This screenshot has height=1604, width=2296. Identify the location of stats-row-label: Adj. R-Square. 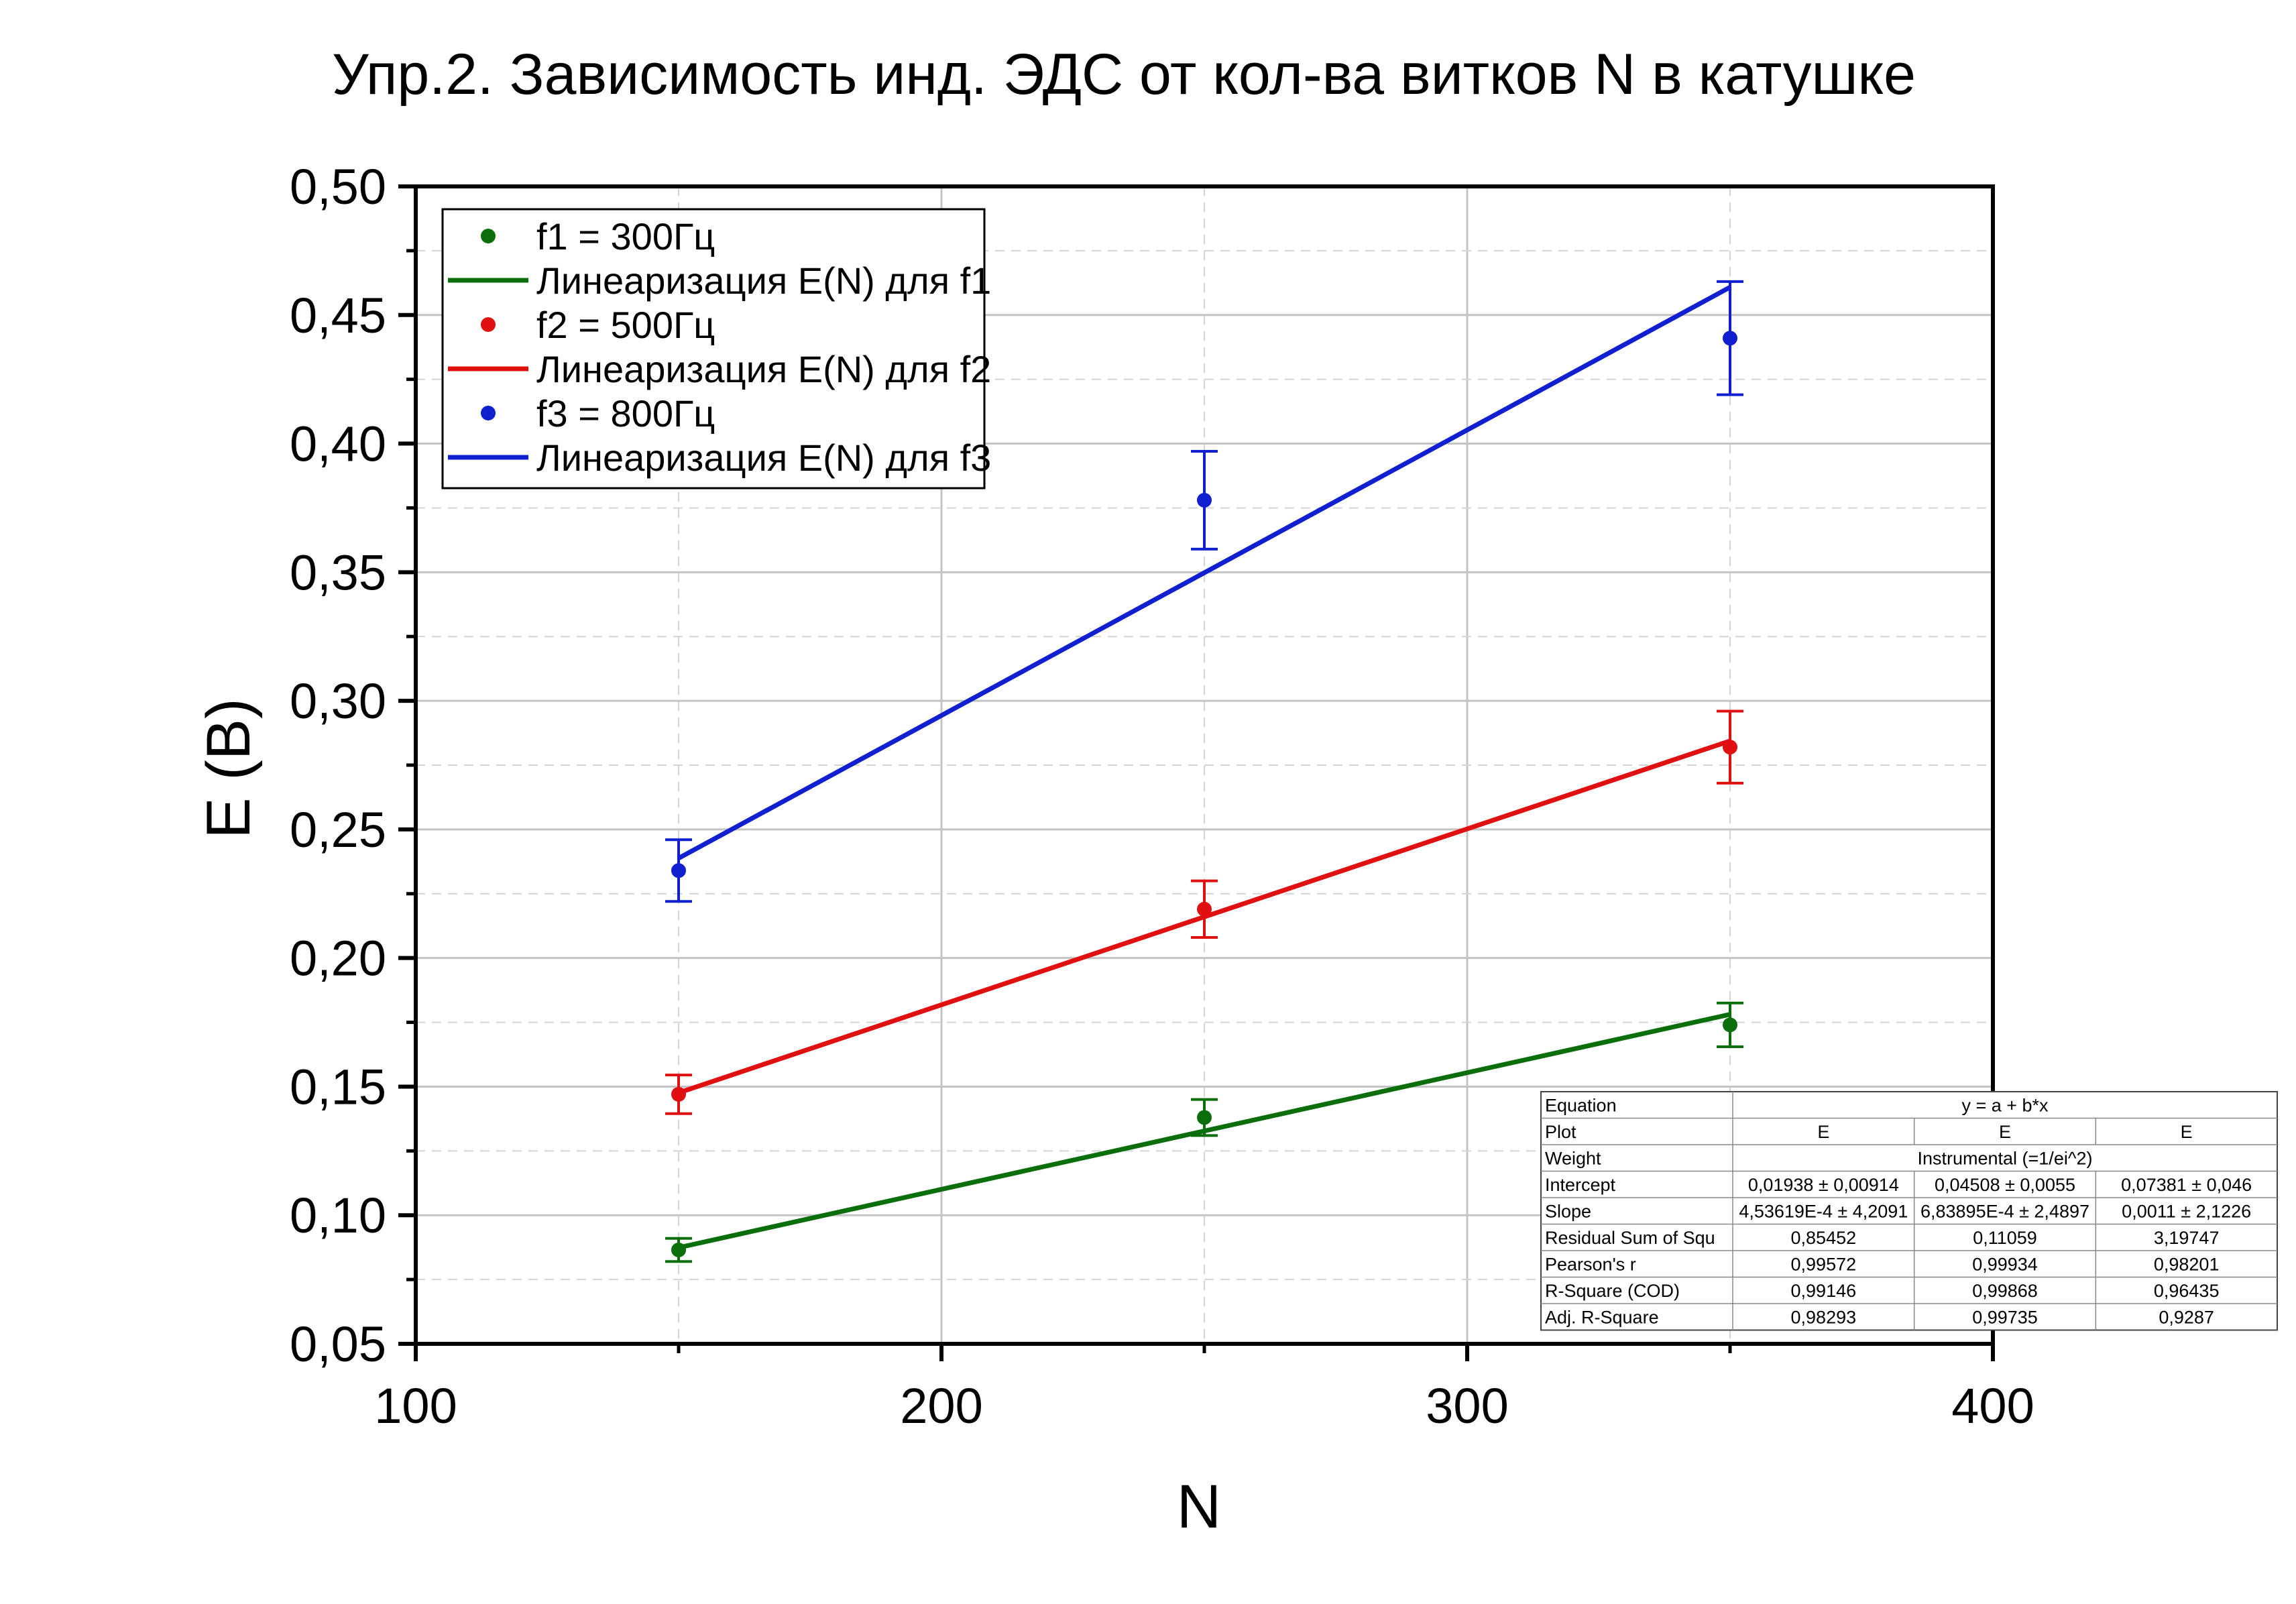
(1602, 1318).